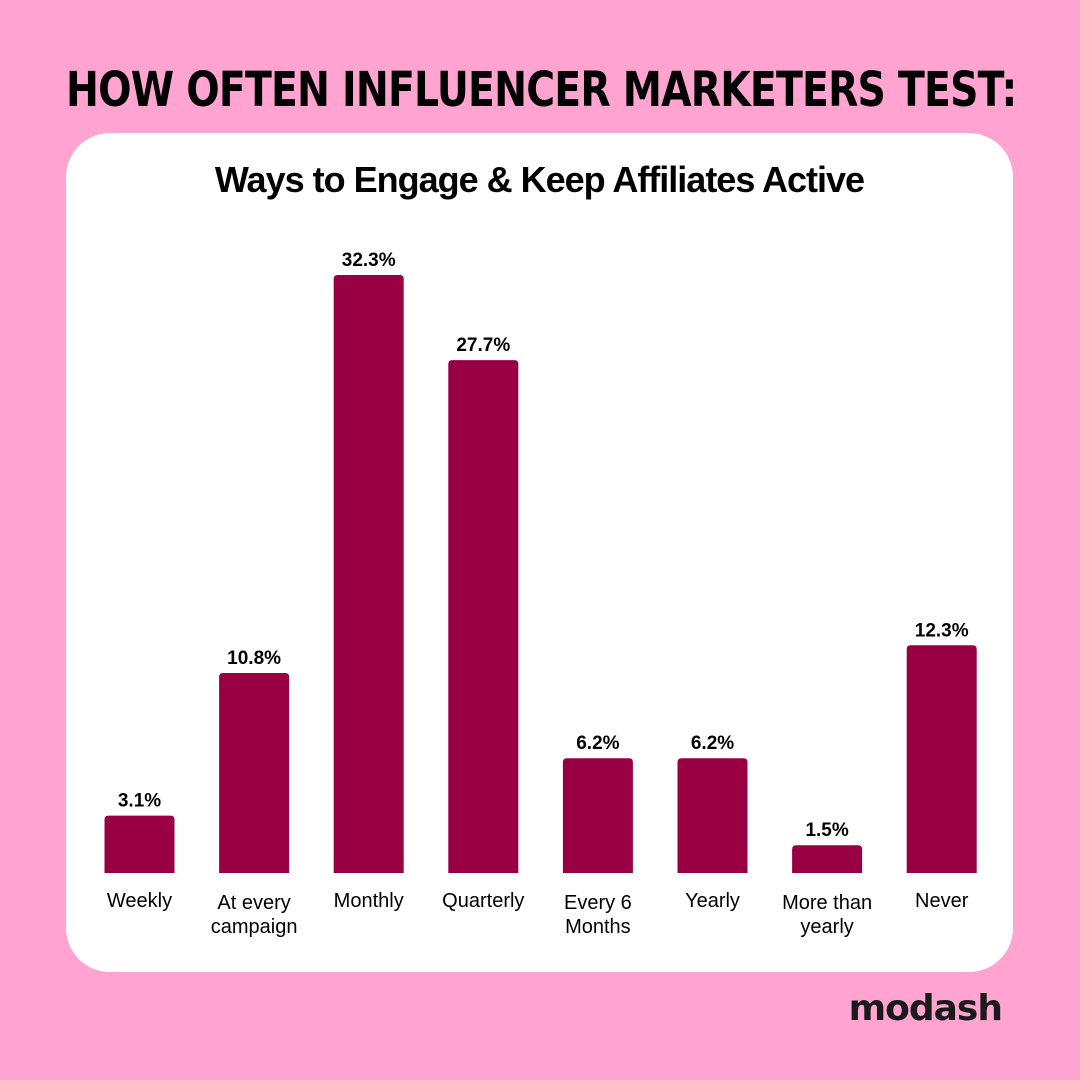 This screenshot has width=1080, height=1080. I want to click on data-label: 32.3%, so click(369, 260).